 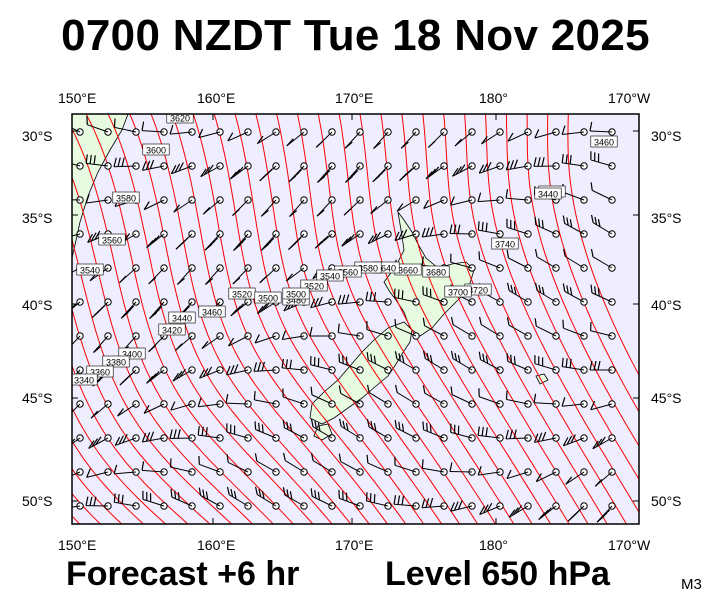 I want to click on model-code: M3, so click(x=691, y=584).